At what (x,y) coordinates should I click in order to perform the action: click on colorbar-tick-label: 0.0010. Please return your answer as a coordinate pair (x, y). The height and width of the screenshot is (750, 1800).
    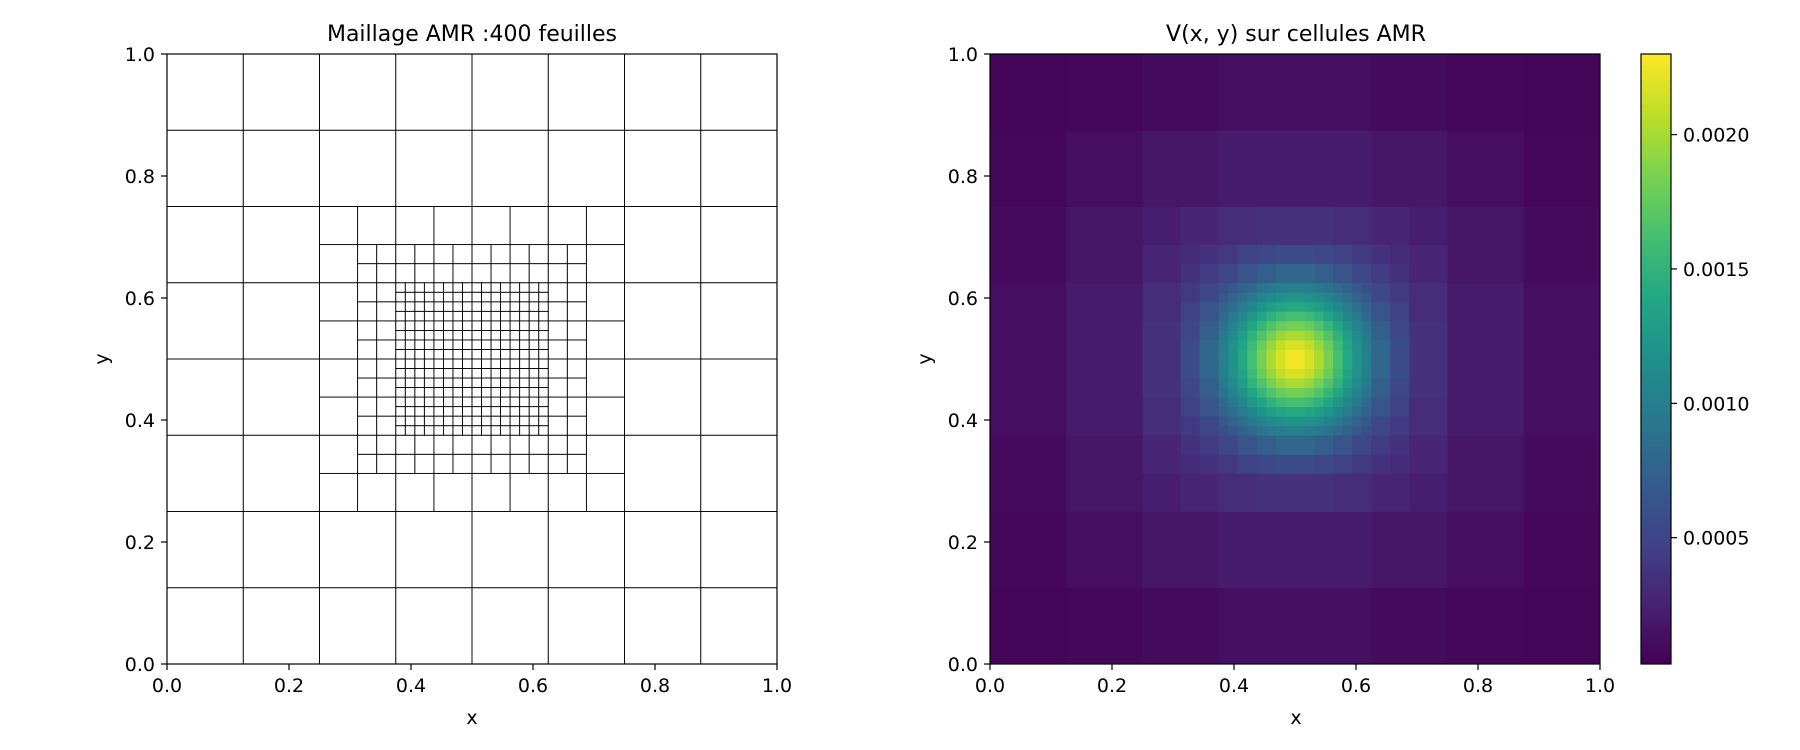
    Looking at the image, I should click on (1716, 404).